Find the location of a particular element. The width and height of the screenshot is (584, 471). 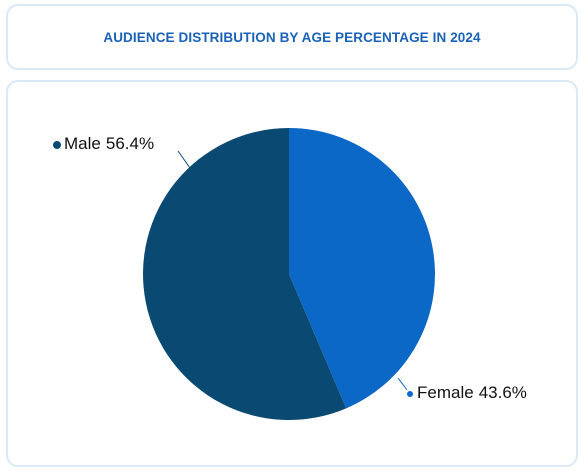

slice-label: Male 56.4% is located at coordinates (109, 143).